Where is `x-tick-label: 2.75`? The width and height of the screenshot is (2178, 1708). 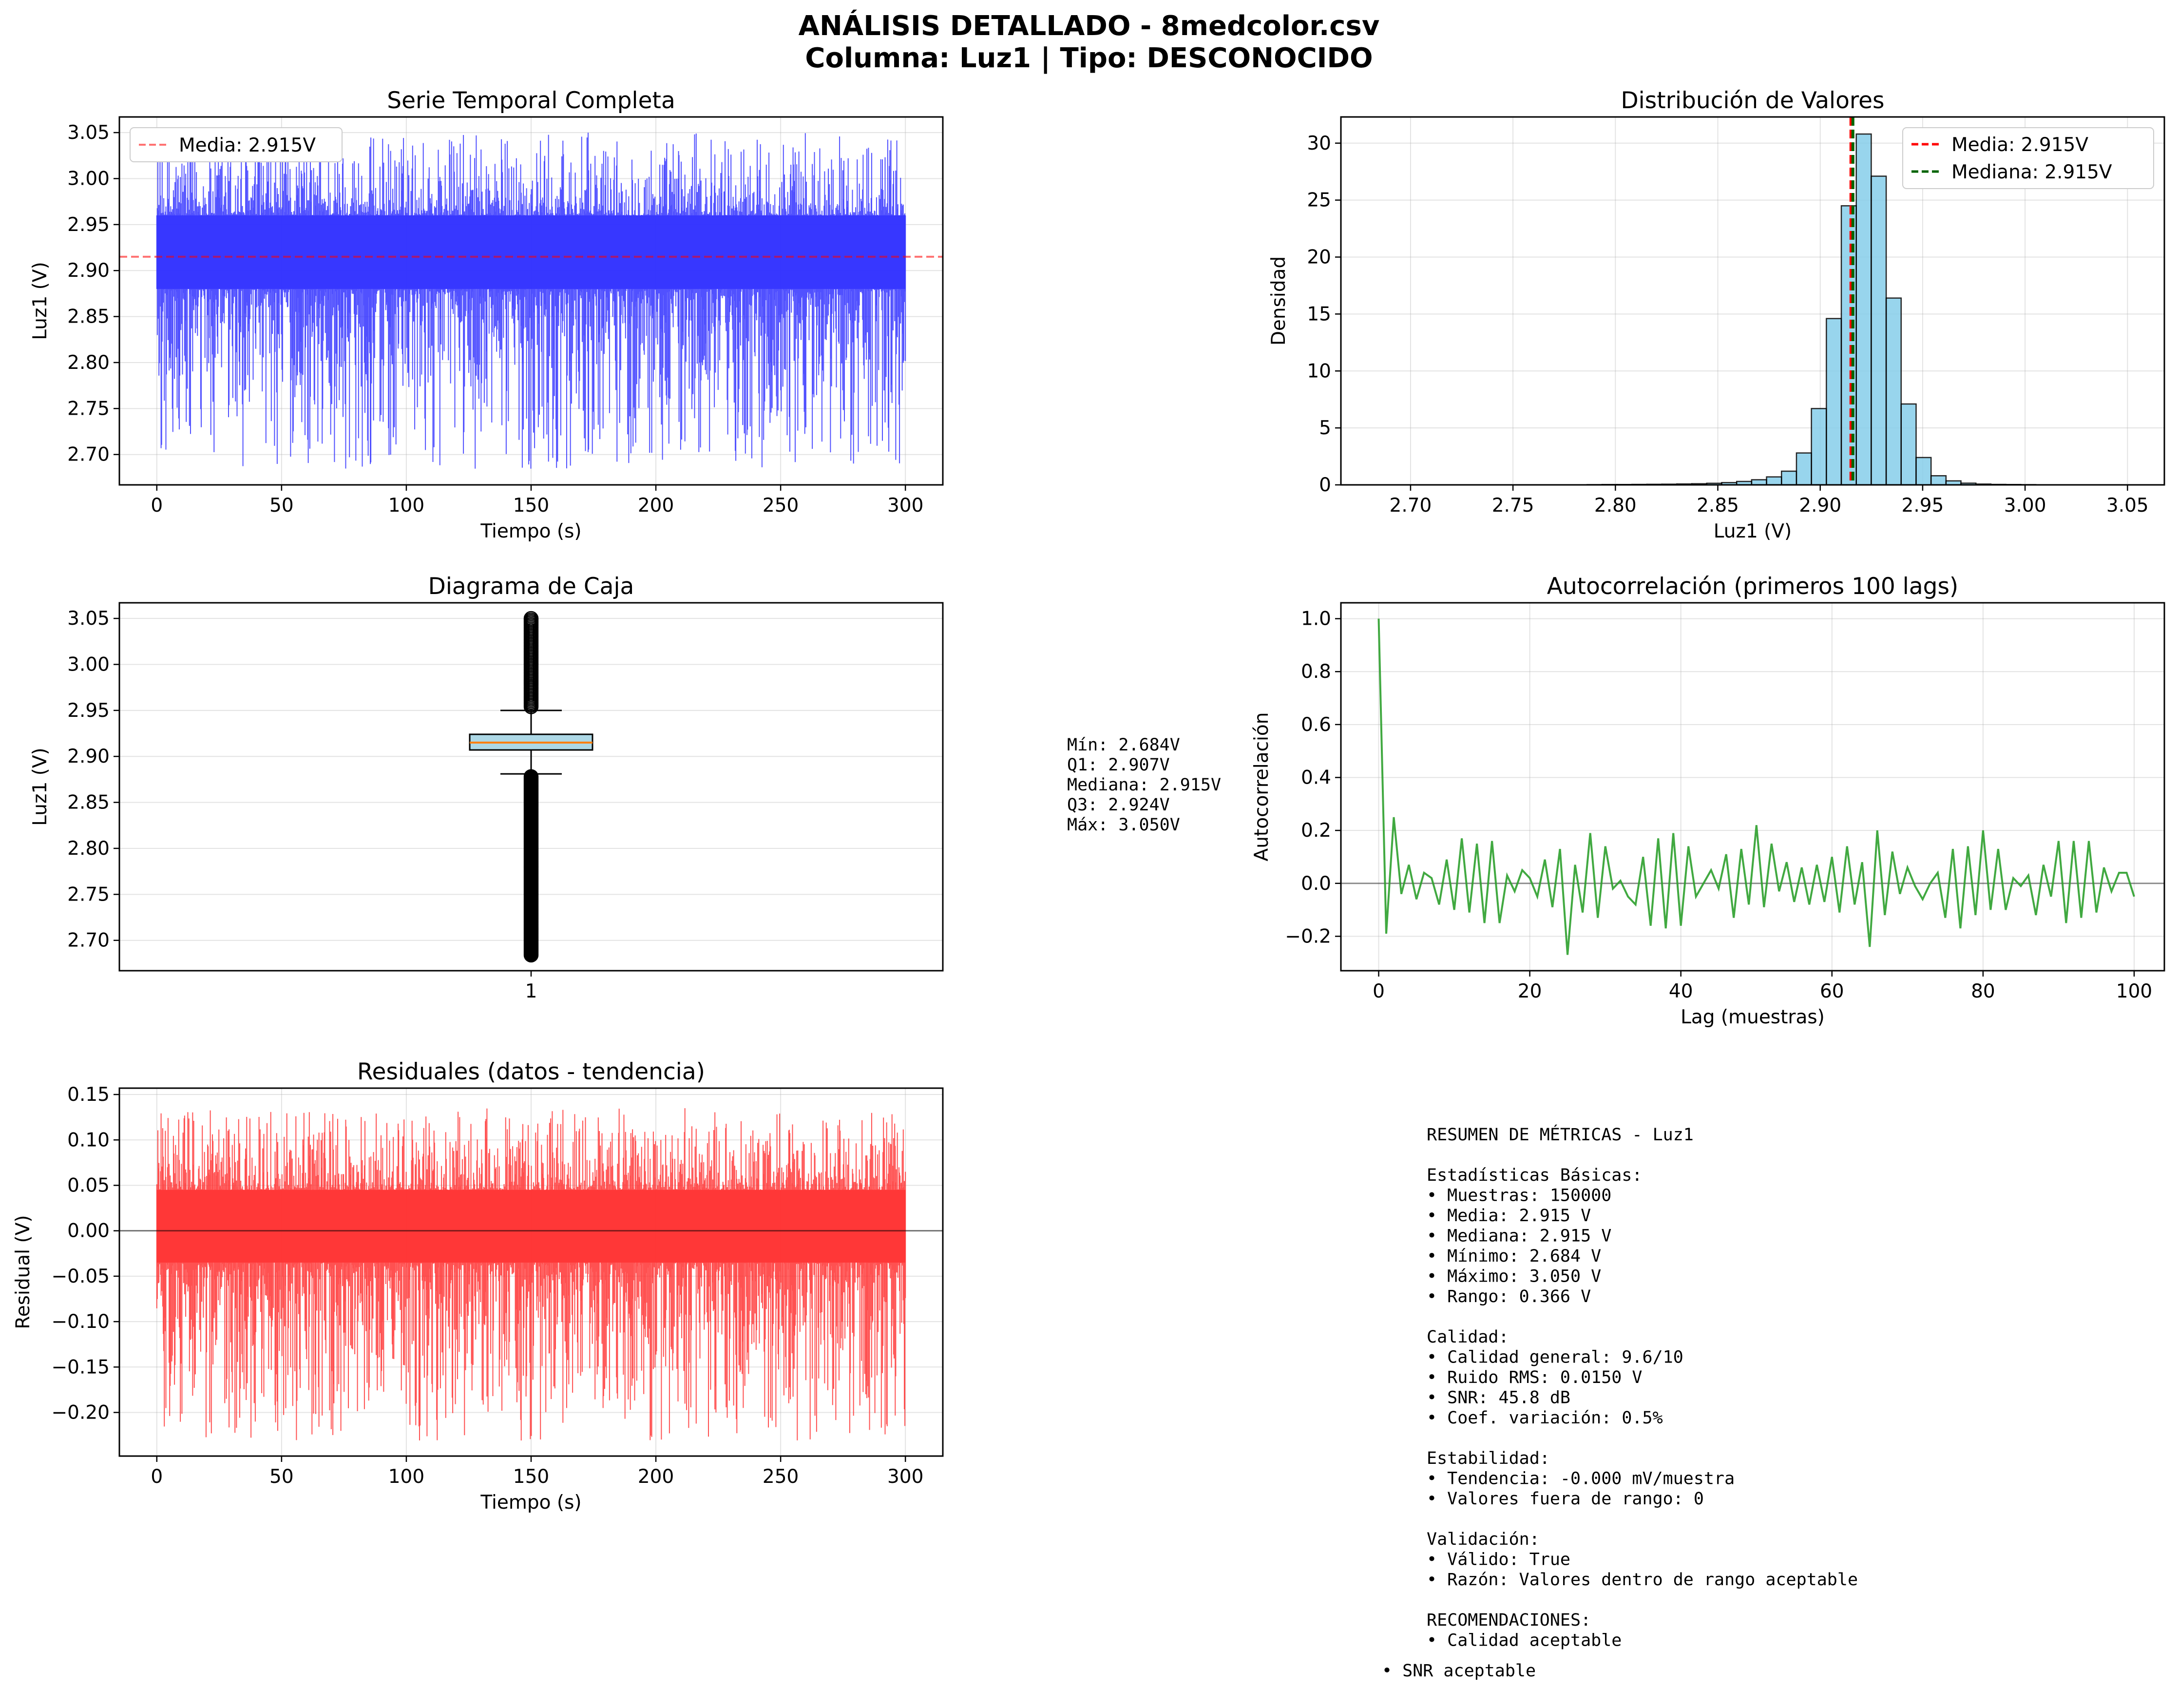 x-tick-label: 2.75 is located at coordinates (1513, 506).